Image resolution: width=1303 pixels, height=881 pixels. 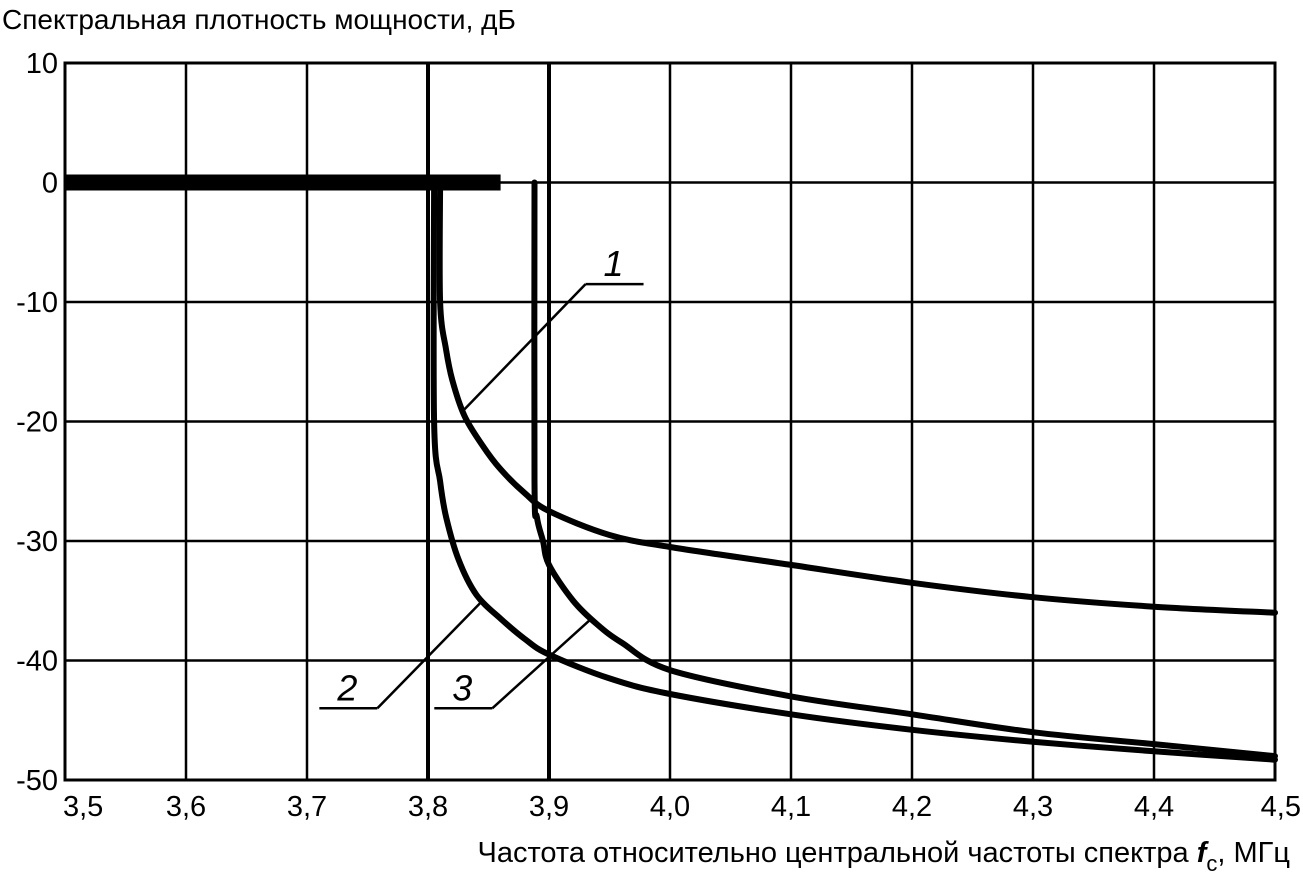 What do you see at coordinates (1033, 807) in the screenshot?
I see `x-tick-label: 4,3` at bounding box center [1033, 807].